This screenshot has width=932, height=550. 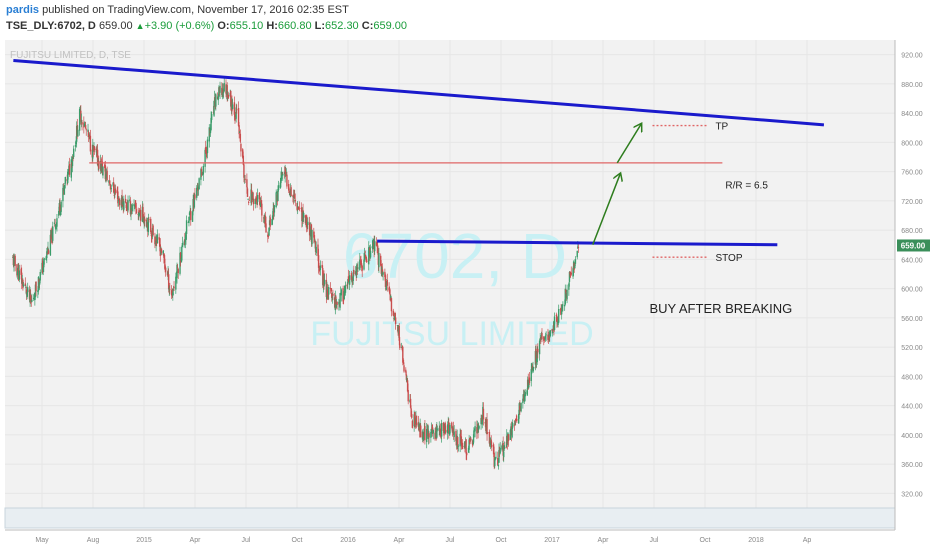 What do you see at coordinates (577, 243) in the screenshot?
I see `breakout-line` at bounding box center [577, 243].